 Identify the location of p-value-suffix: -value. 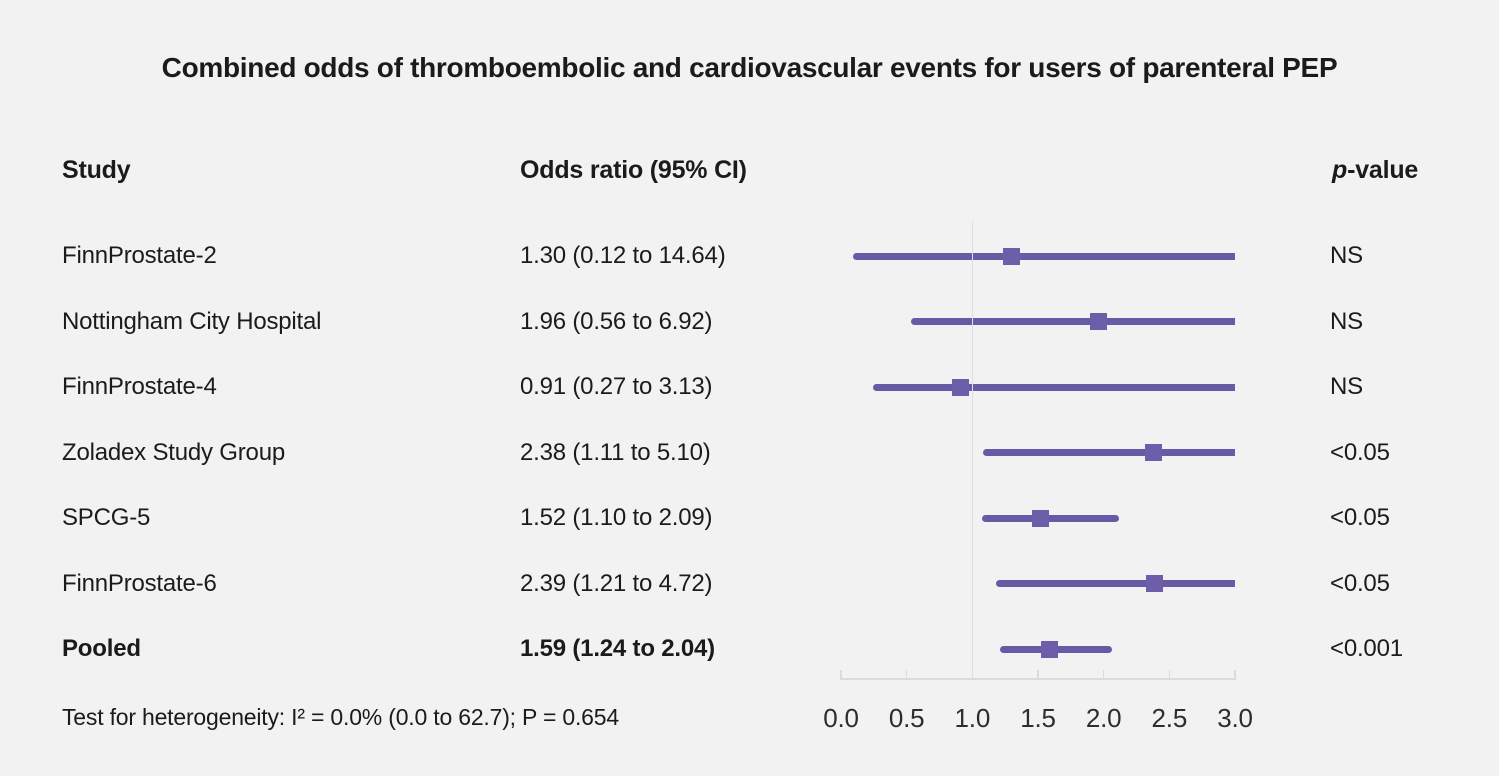
(1383, 170).